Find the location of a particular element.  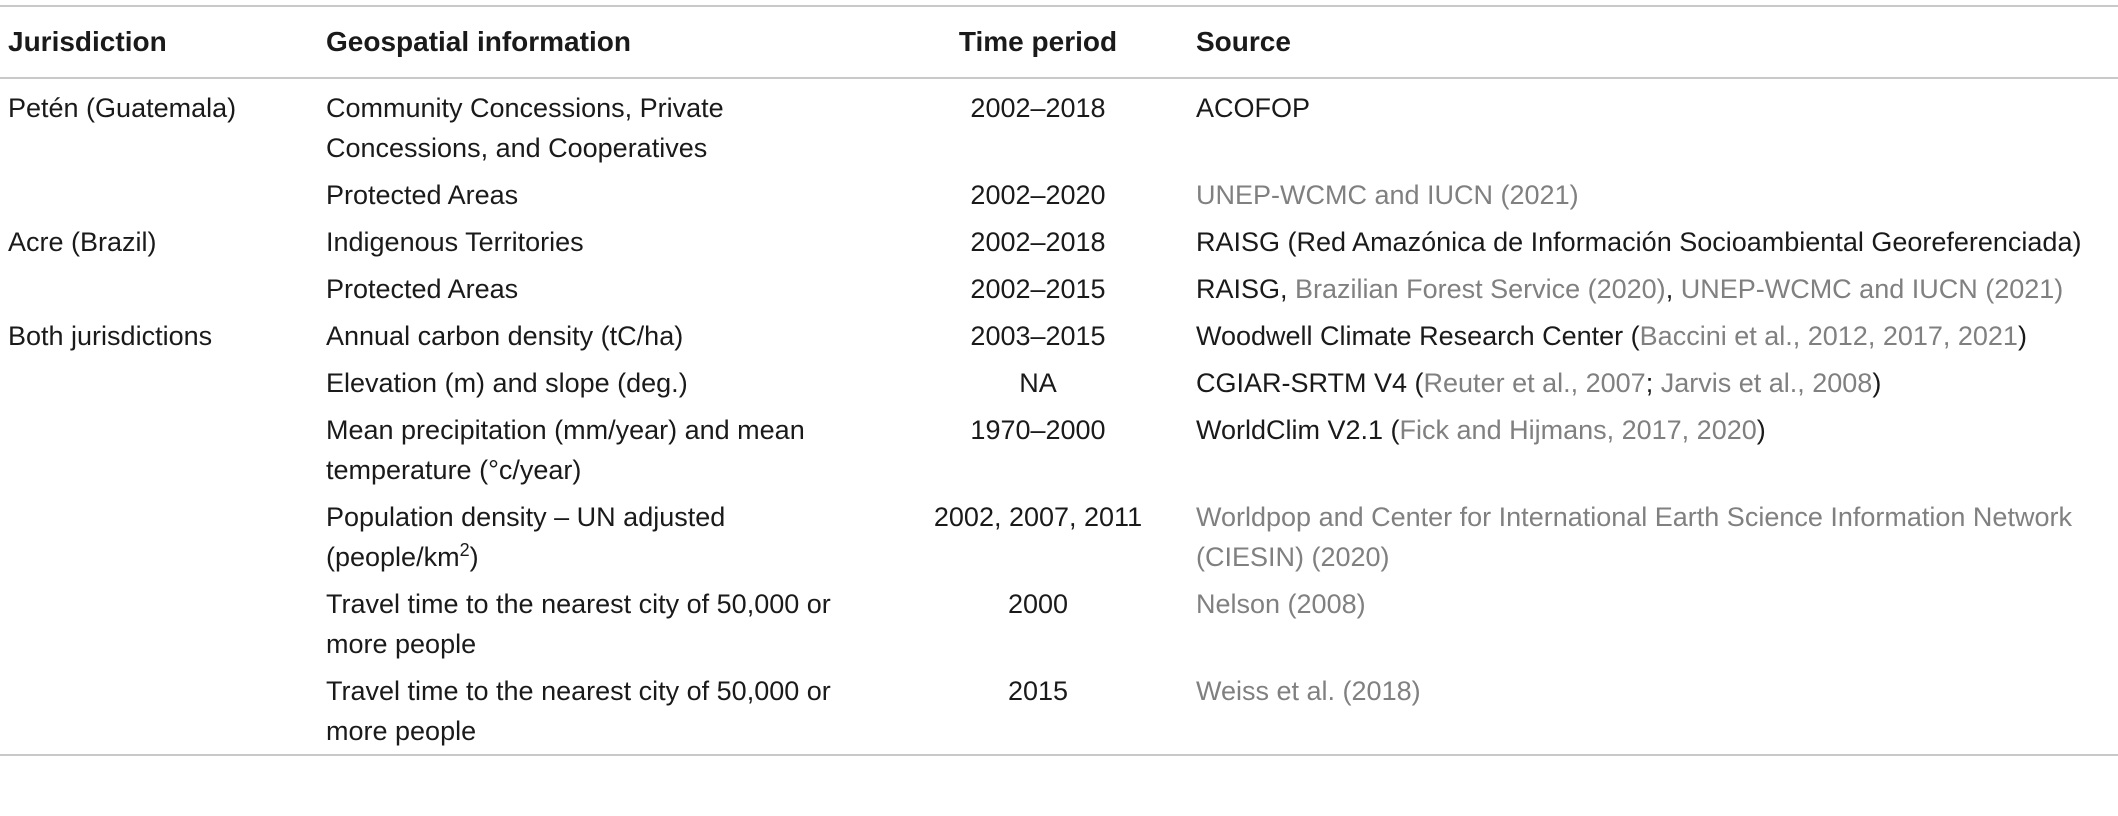

geo-text-end: ) is located at coordinates (474, 557).